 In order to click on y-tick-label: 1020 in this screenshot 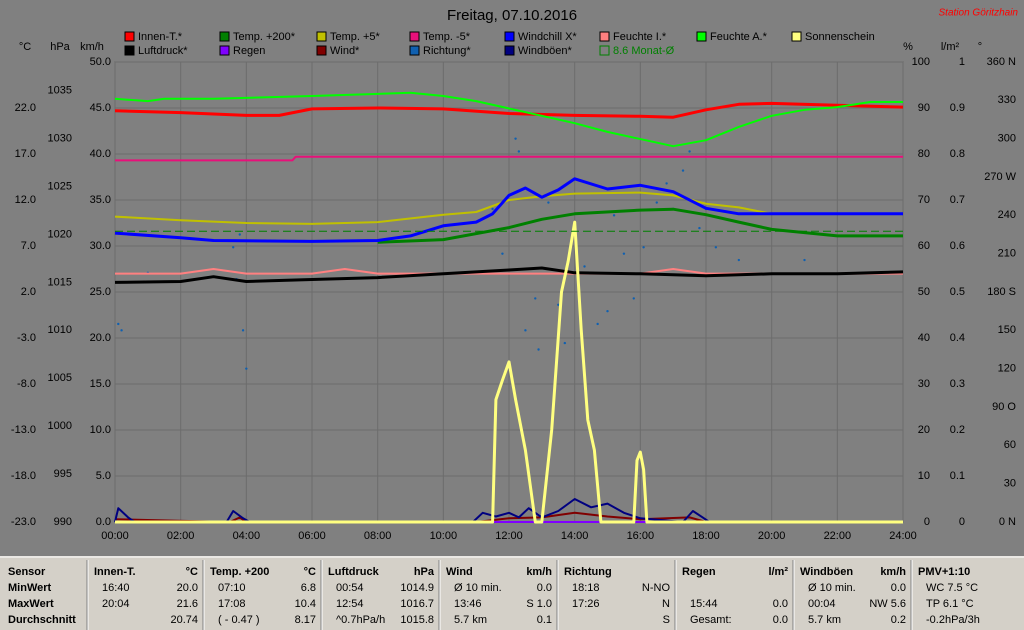, I will do `click(60, 234)`.